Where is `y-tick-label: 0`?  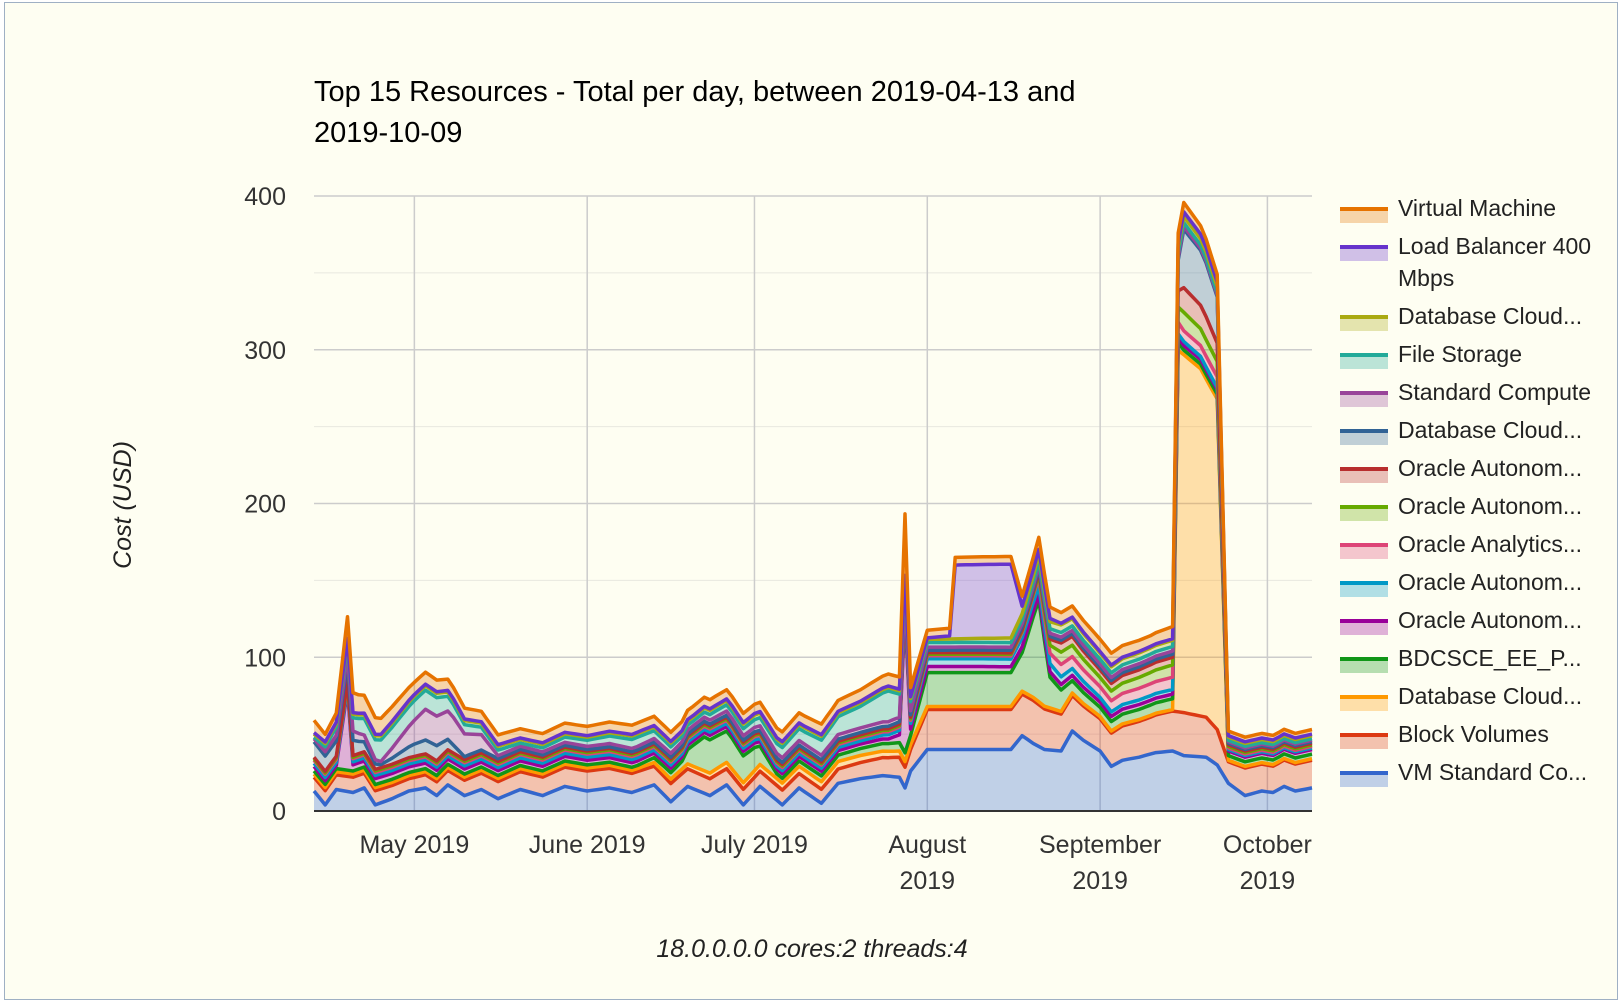
y-tick-label: 0 is located at coordinates (279, 812).